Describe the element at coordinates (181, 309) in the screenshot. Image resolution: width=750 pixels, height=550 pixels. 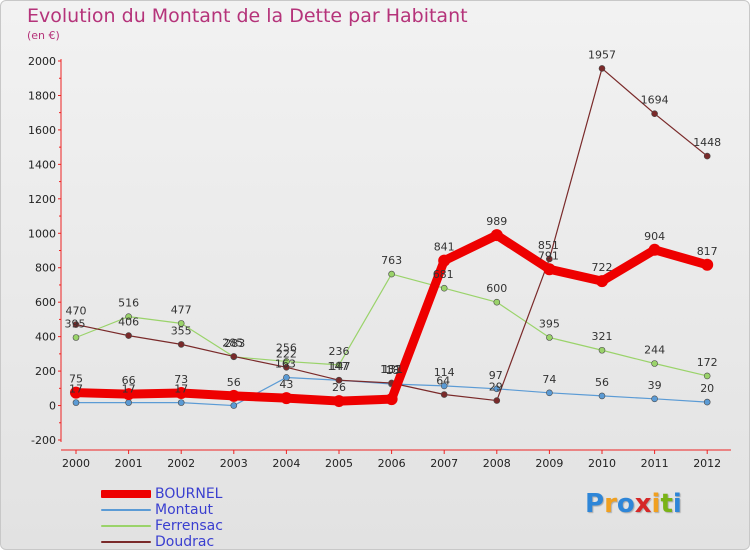
I see `data-label-ferrensac: 477` at that location.